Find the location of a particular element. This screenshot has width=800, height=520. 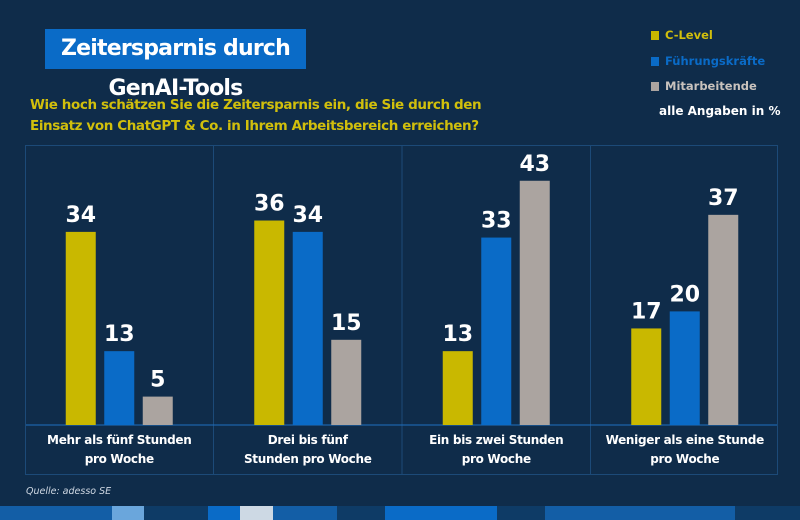

legend-label: C-Level is located at coordinates (689, 35).